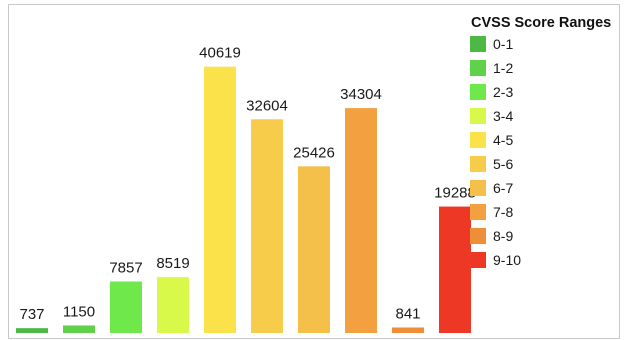  Describe the element at coordinates (314, 152) in the screenshot. I see `bar-value-label-6-7: 25426` at that location.